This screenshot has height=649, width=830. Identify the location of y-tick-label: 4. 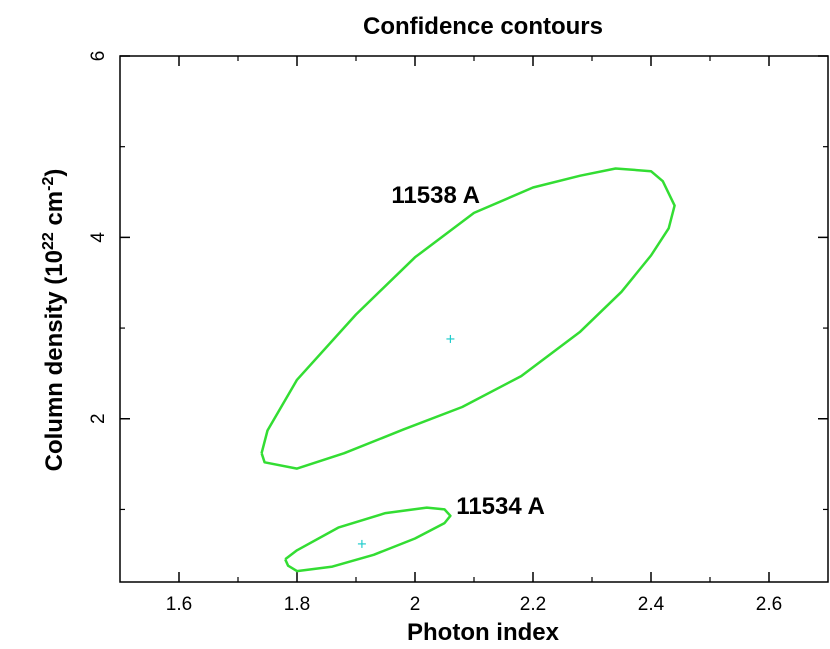
(98, 237).